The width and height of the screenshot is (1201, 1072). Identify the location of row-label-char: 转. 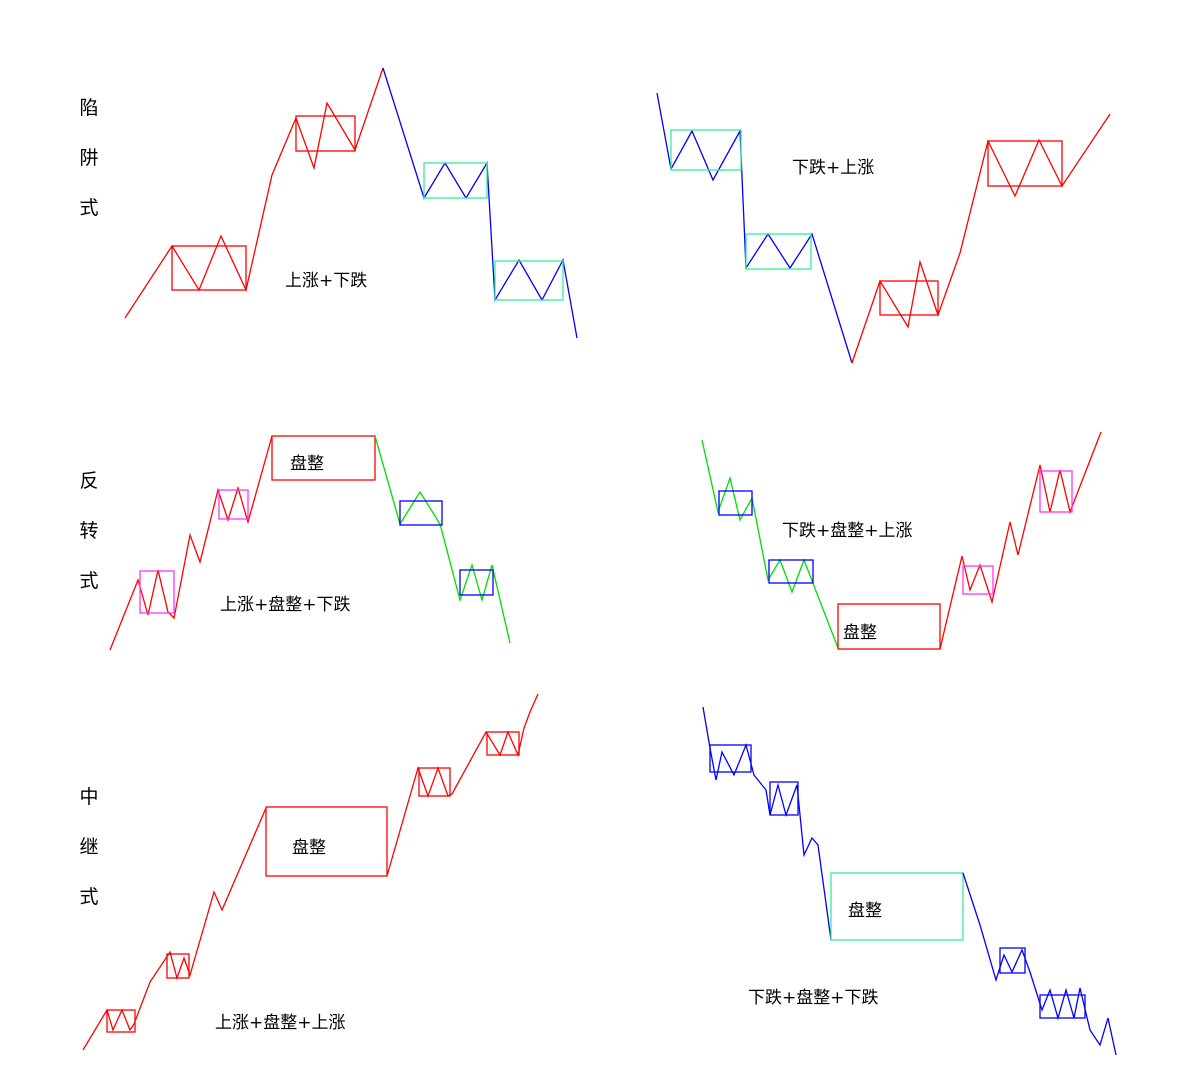
(89, 531).